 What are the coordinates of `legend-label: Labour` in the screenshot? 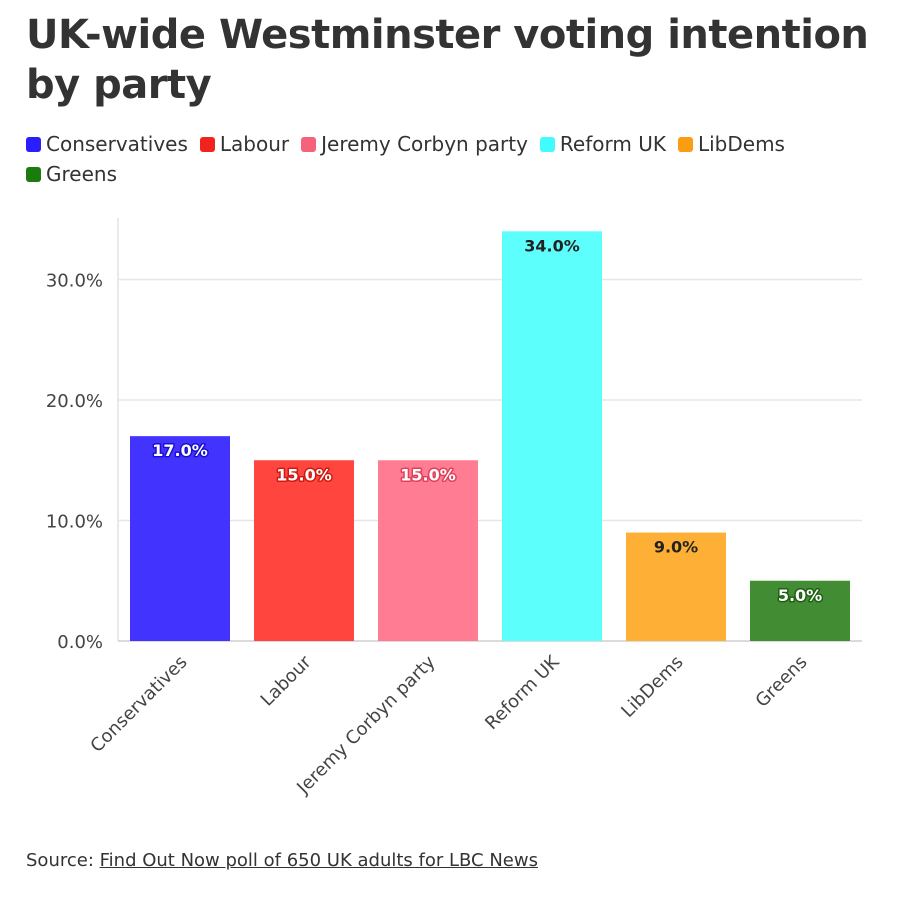 It's located at (254, 144).